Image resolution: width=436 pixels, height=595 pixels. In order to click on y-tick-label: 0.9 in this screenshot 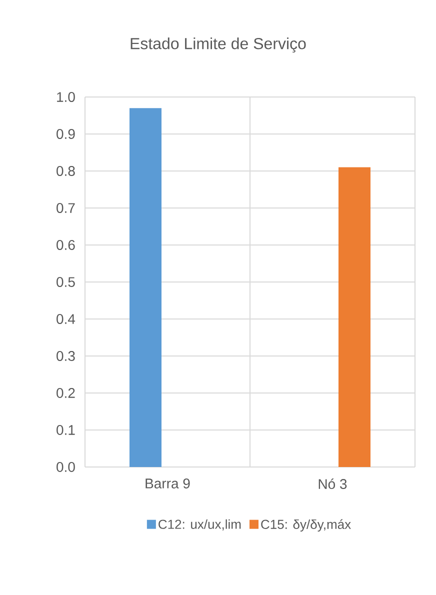, I will do `click(65, 134)`.